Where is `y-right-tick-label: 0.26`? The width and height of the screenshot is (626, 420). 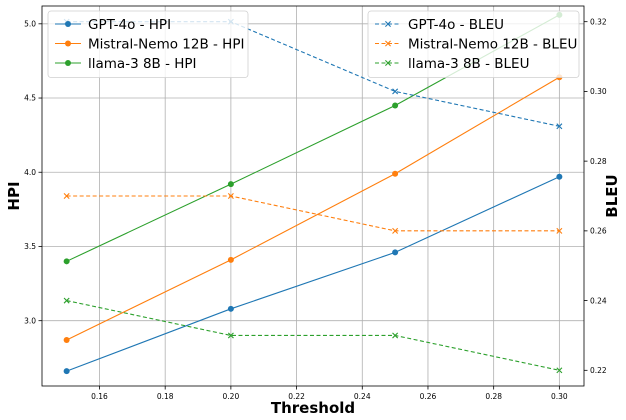
y-right-tick-label: 0.26 is located at coordinates (598, 231).